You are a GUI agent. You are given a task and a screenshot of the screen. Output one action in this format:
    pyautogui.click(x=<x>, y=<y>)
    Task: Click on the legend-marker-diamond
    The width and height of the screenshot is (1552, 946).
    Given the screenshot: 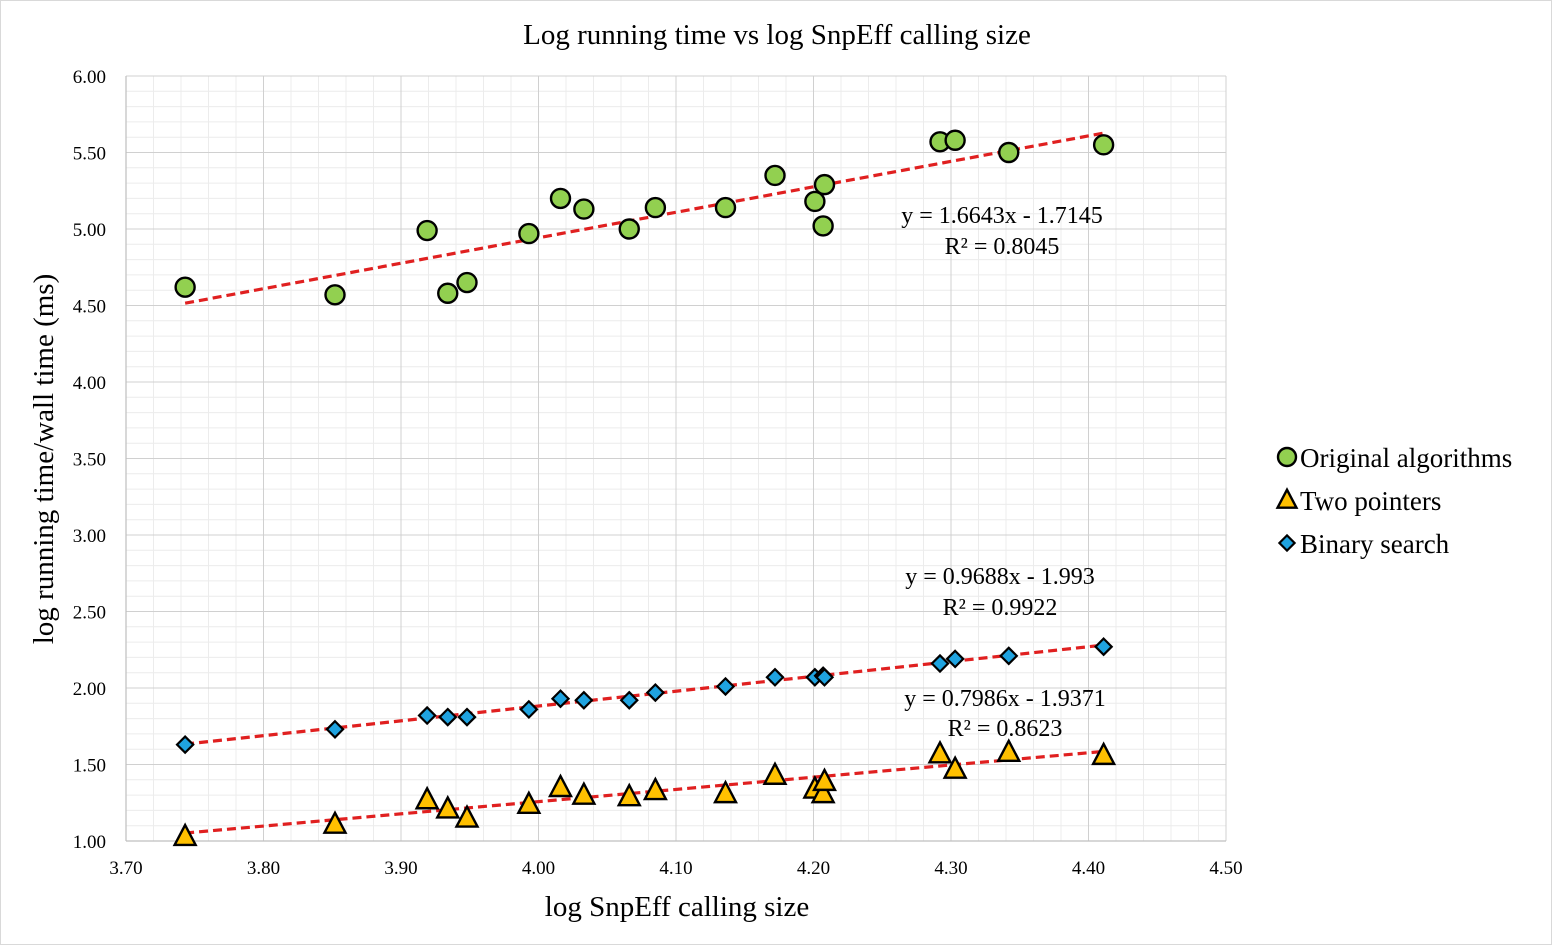 What is the action you would take?
    pyautogui.click(x=1287, y=543)
    